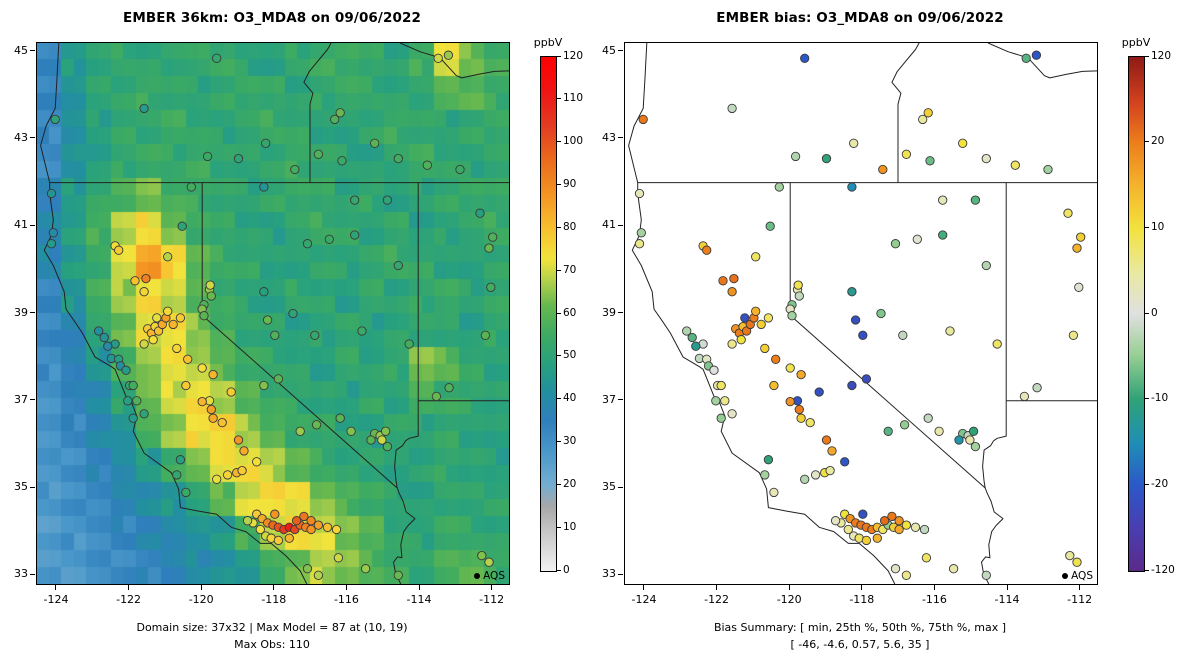 The height and width of the screenshot is (672, 1200). Describe the element at coordinates (573, 55) in the screenshot. I see `colorbar-tick-label: 120` at that location.